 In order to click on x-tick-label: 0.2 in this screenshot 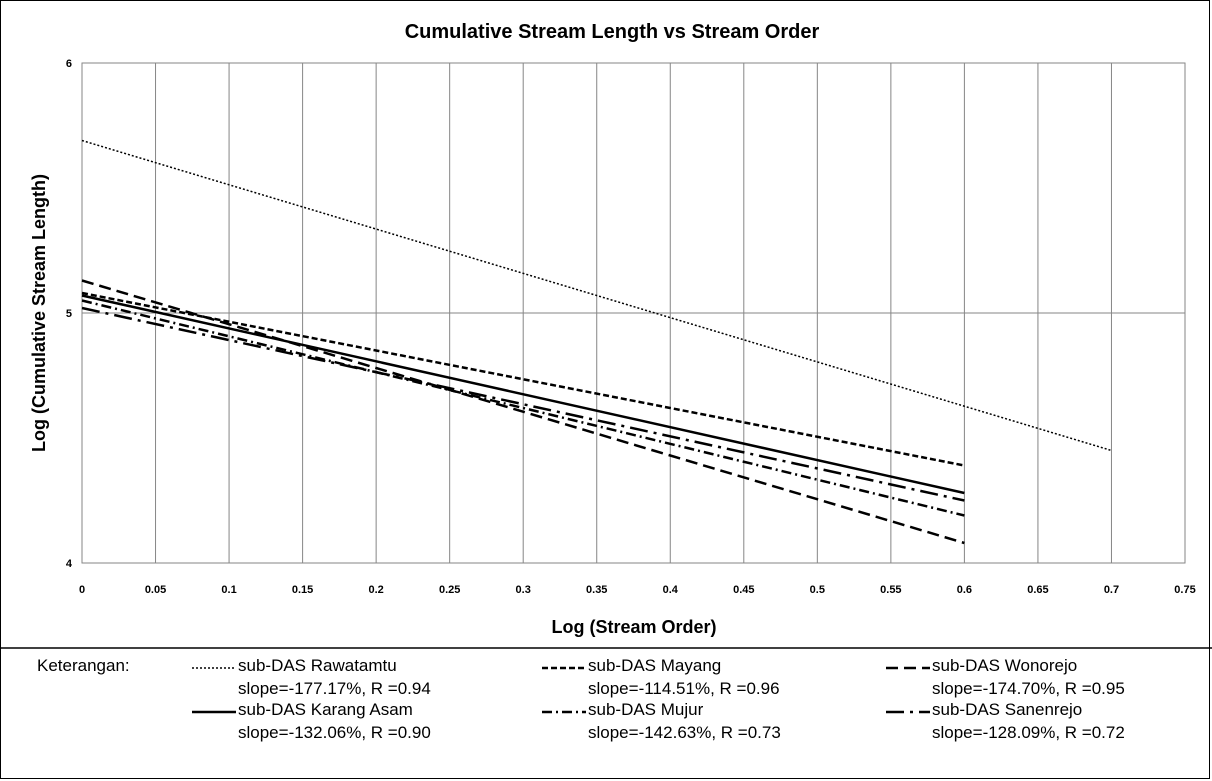, I will do `click(375, 590)`.